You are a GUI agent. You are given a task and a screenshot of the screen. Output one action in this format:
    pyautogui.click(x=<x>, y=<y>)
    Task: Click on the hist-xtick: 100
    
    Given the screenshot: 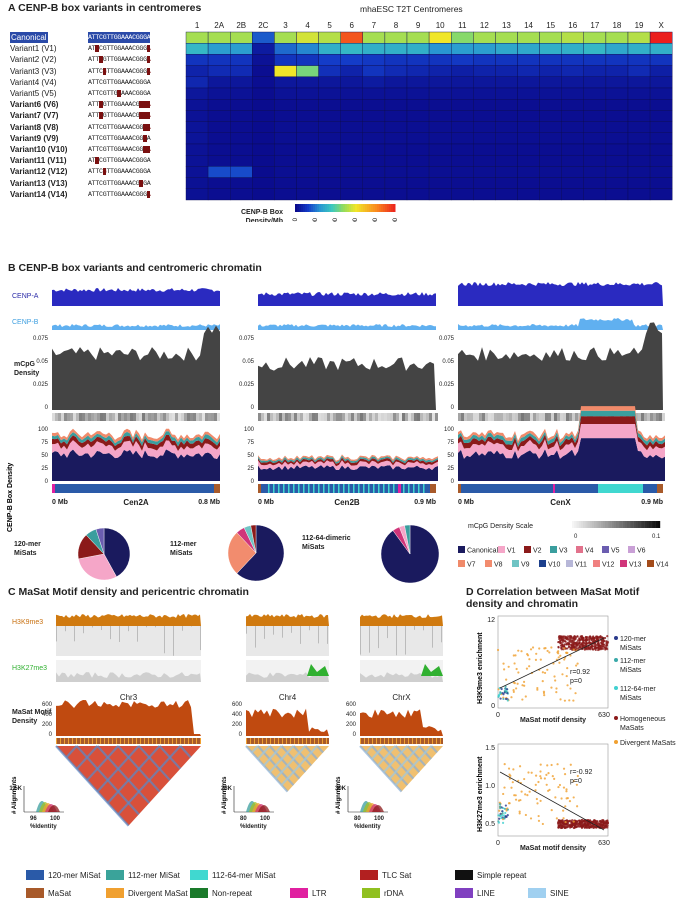 What is the action you would take?
    pyautogui.click(x=55, y=819)
    